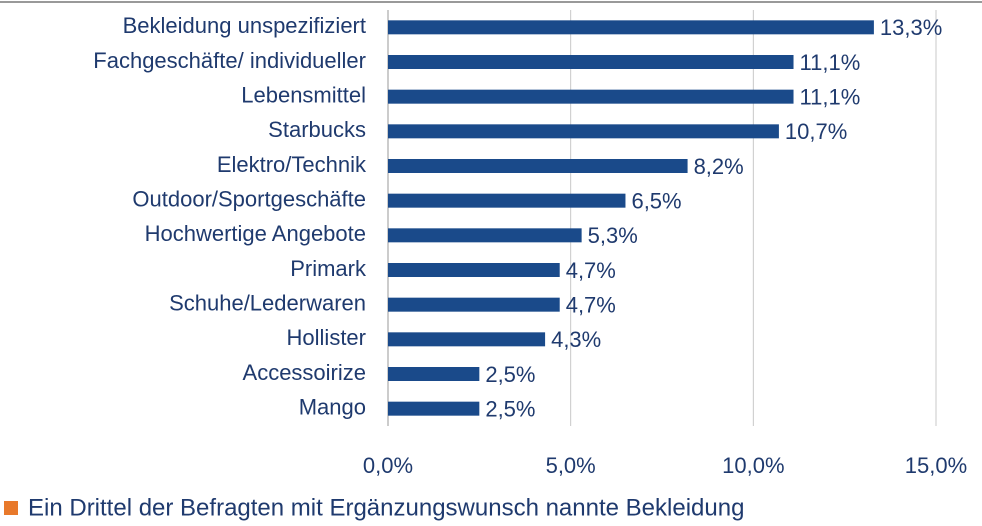 The width and height of the screenshot is (982, 526). What do you see at coordinates (292, 164) in the screenshot?
I see `y-tick-label: Elektro/Technik` at bounding box center [292, 164].